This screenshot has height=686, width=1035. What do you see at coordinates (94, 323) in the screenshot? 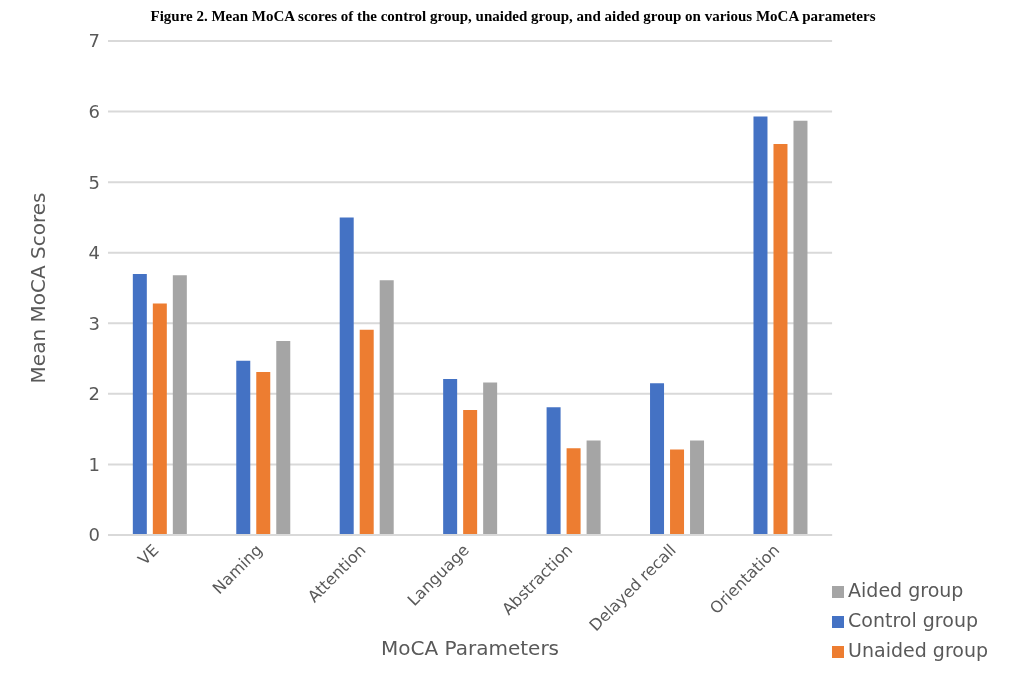
I see `y-tick-label: 3` at bounding box center [94, 323].